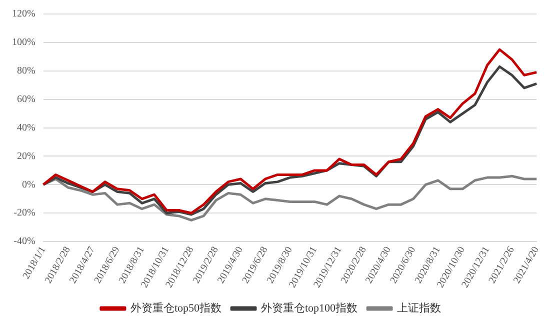 The image size is (550, 324). I want to click on y-tick-label: 120%, so click(24, 14).